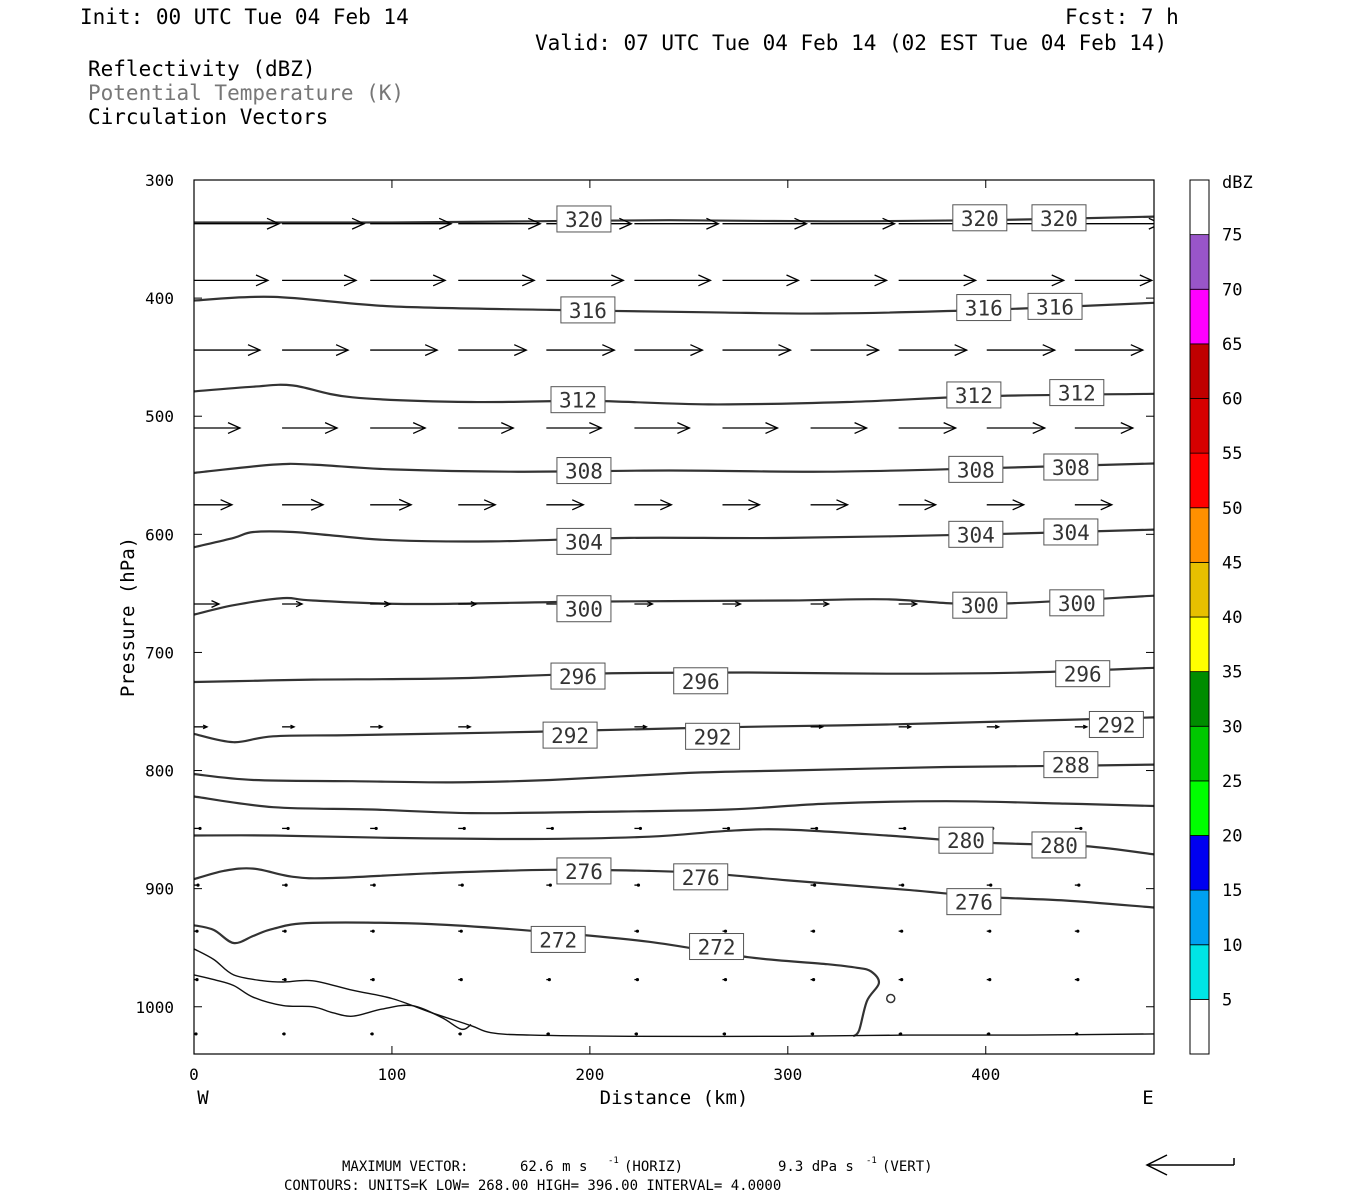  What do you see at coordinates (717, 947) in the screenshot?
I see `contour-label-272: 272` at bounding box center [717, 947].